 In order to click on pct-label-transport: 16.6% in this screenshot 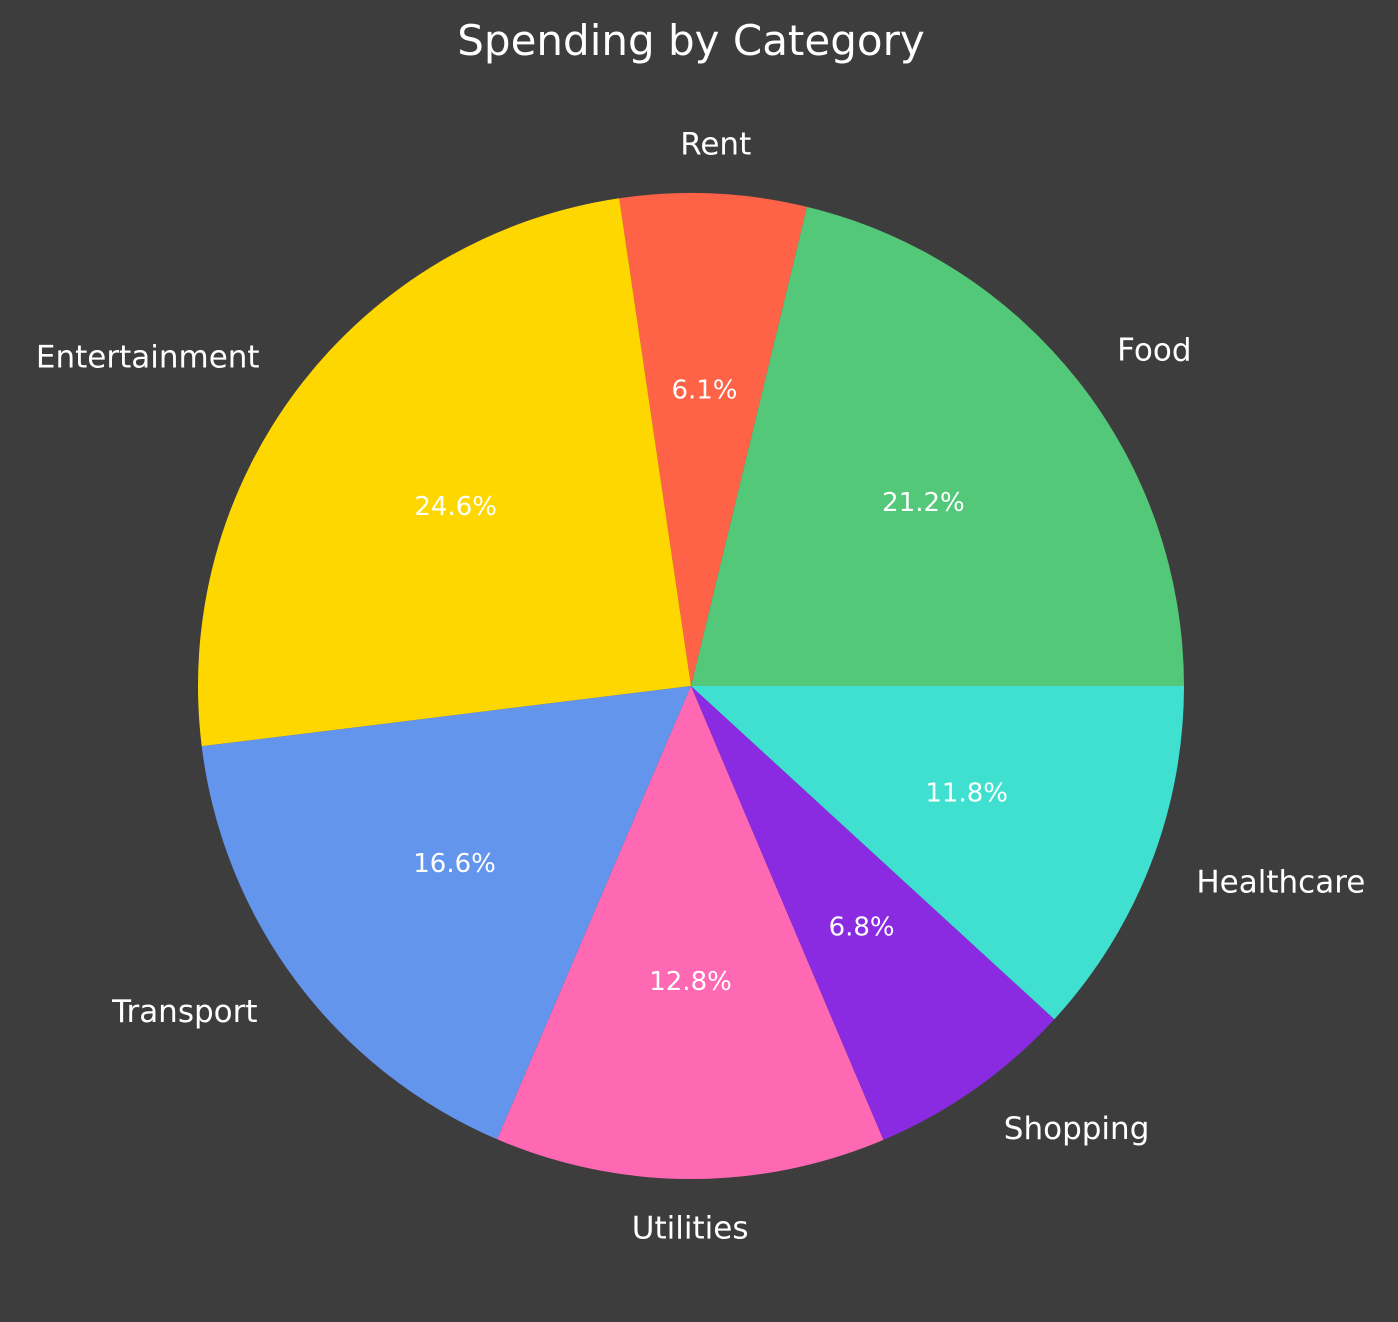, I will do `click(454, 864)`.